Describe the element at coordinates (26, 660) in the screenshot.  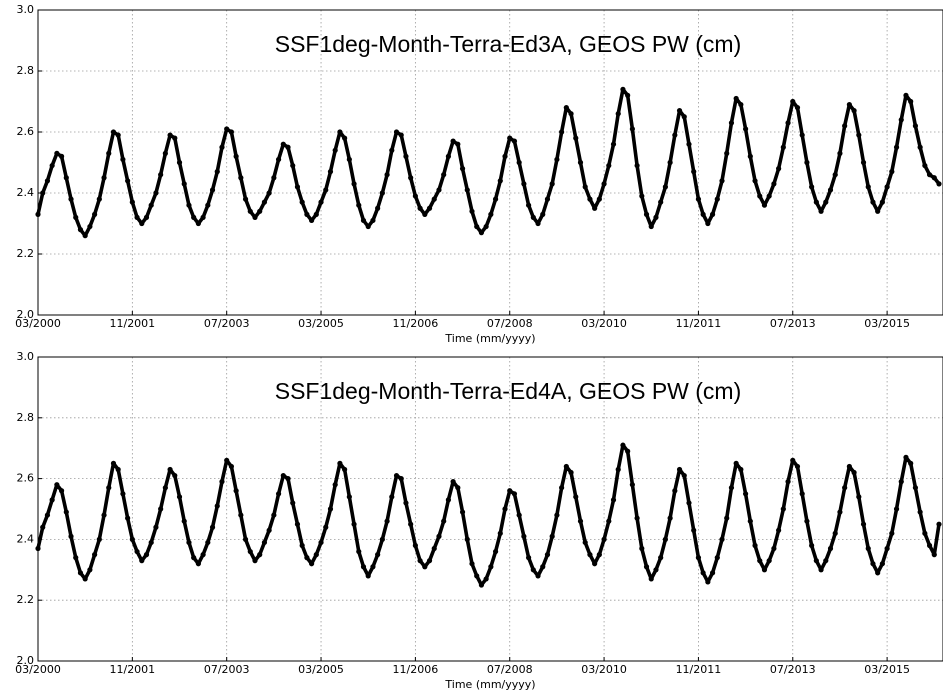
I see `y-tick-label: 2.0` at that location.